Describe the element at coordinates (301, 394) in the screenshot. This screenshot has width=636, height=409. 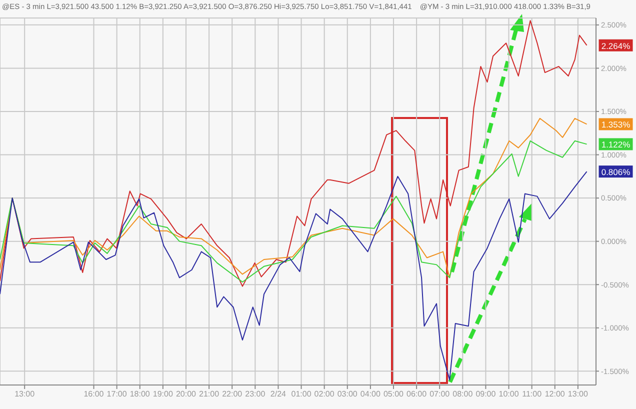
I see `x-tick-label: 01:00` at that location.